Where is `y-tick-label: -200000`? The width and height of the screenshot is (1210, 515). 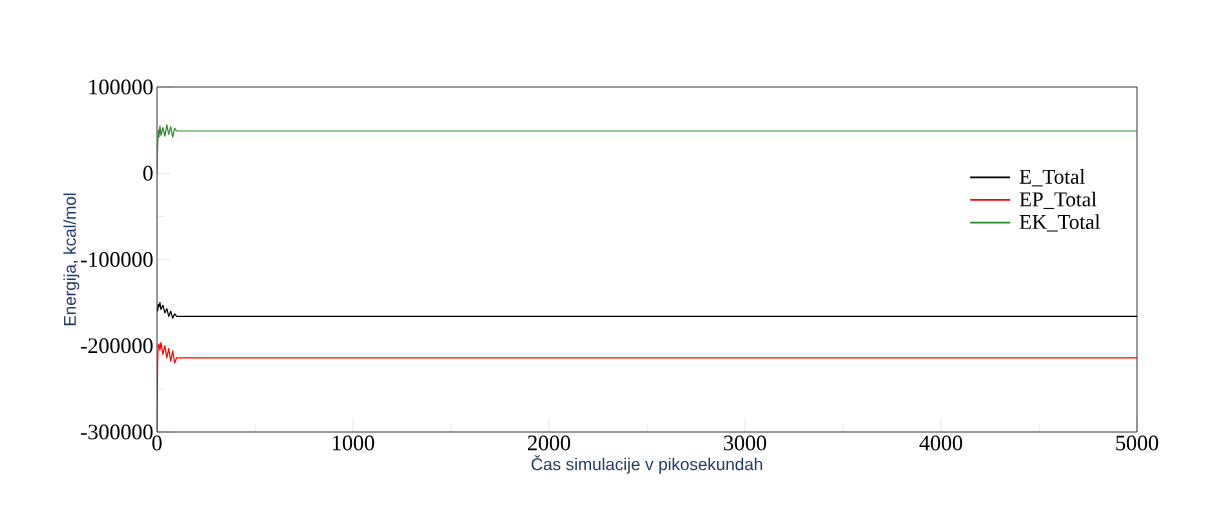
y-tick-label: -200000 is located at coordinates (116, 346).